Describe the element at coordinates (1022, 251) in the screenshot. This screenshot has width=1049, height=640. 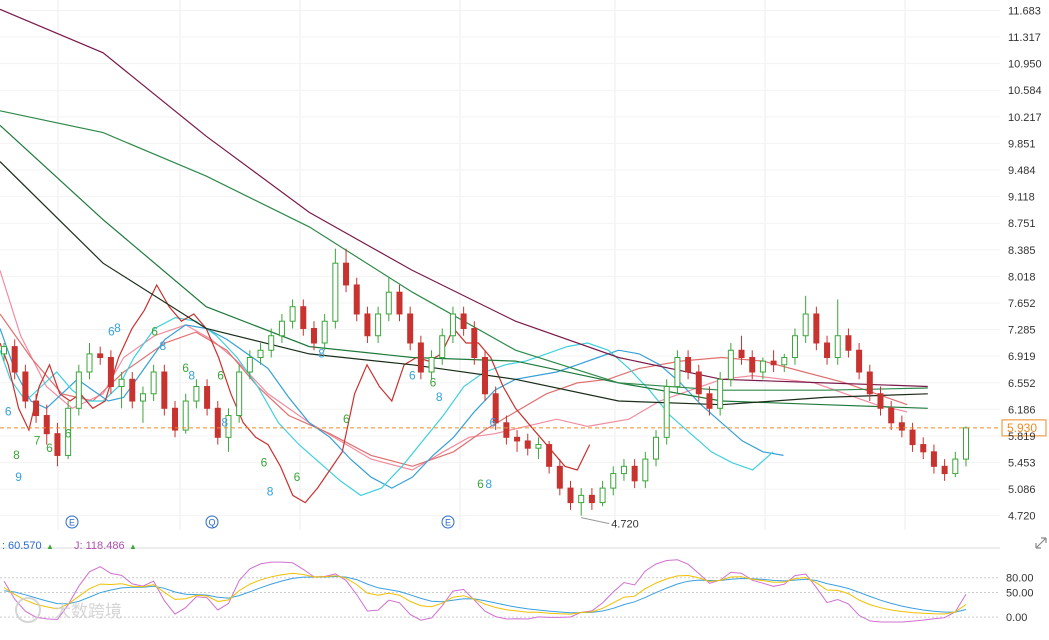
I see `price-tick-label: 8.385` at that location.